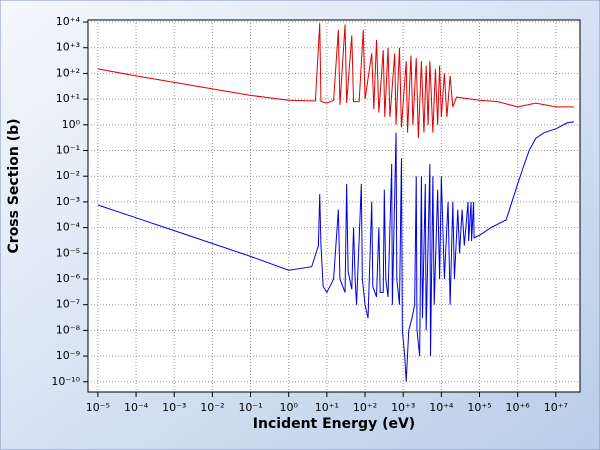 The height and width of the screenshot is (450, 600). Describe the element at coordinates (68, 21) in the screenshot. I see `y-tick-label: 10⁺⁴` at that location.